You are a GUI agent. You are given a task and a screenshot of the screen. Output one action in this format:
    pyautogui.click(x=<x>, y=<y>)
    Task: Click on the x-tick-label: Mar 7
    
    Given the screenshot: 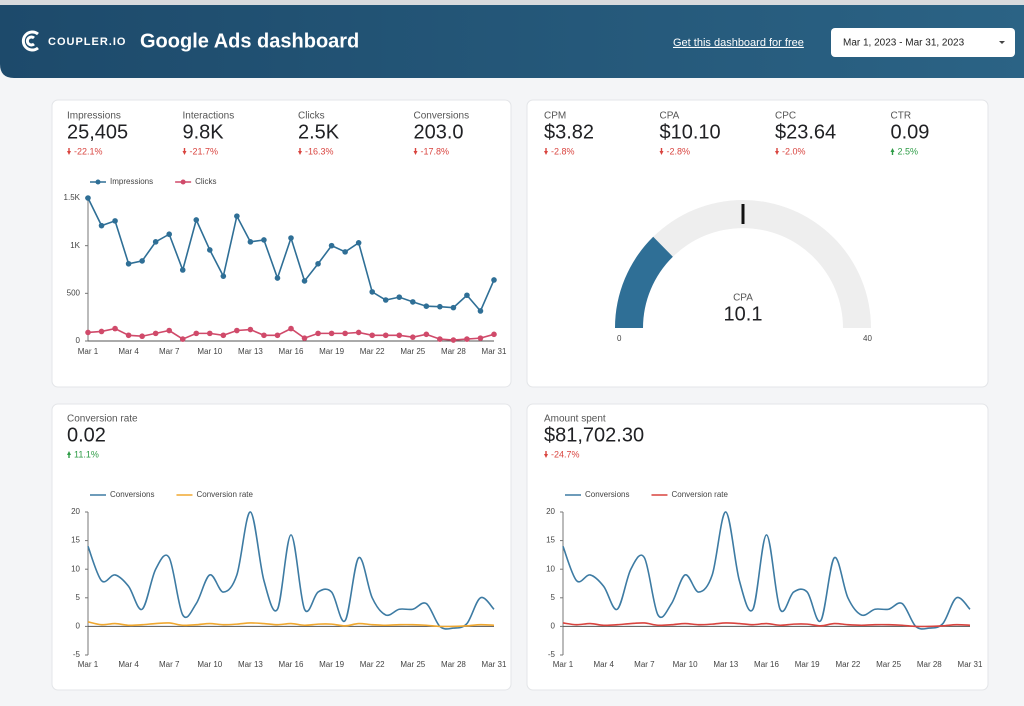 What is the action you would take?
    pyautogui.click(x=169, y=351)
    